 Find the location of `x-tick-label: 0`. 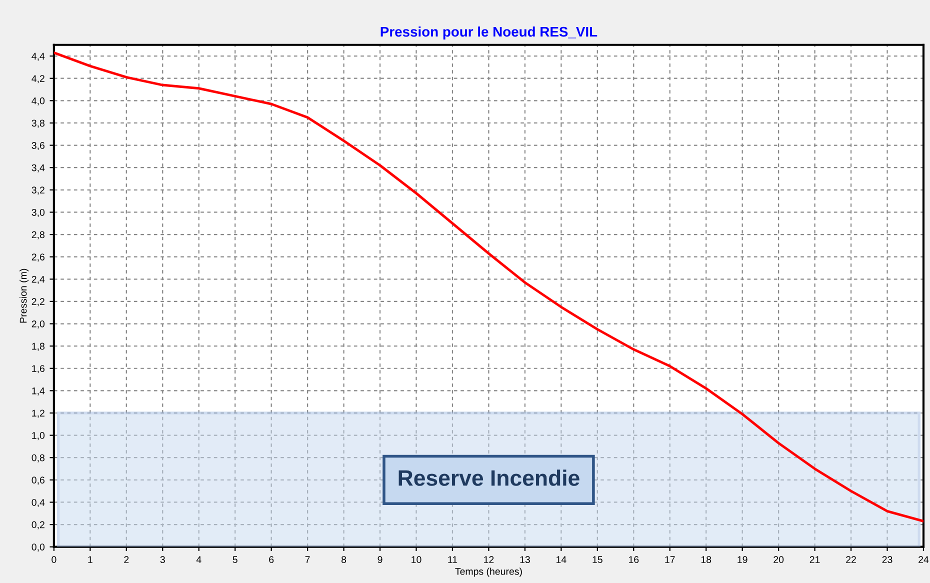

x-tick-label: 0 is located at coordinates (54, 560).